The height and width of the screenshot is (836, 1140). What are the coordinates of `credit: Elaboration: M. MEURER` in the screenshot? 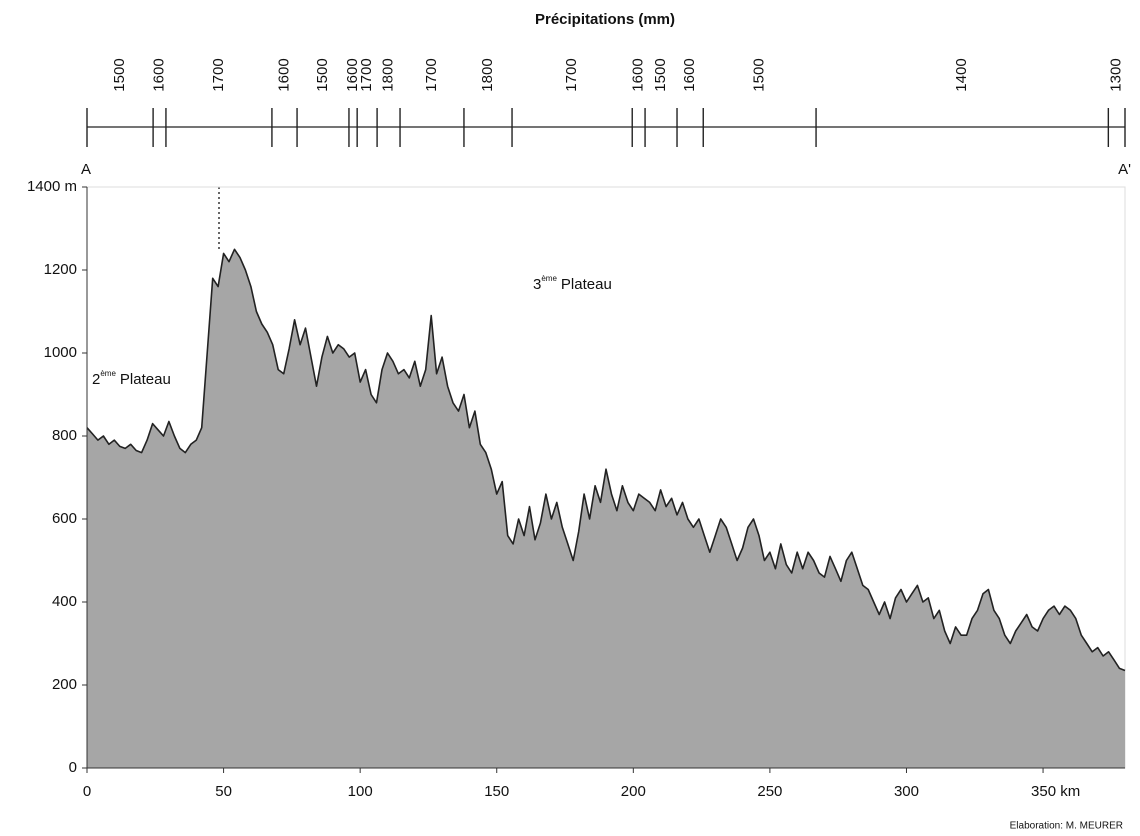 It's located at (1066, 826).